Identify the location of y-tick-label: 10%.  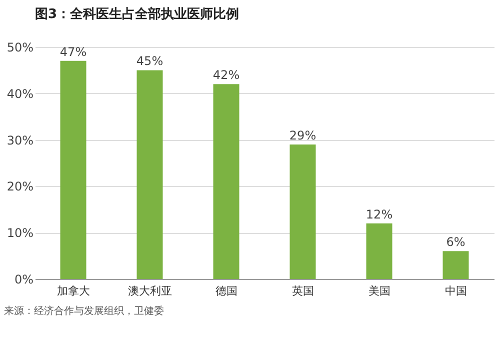
(20, 233).